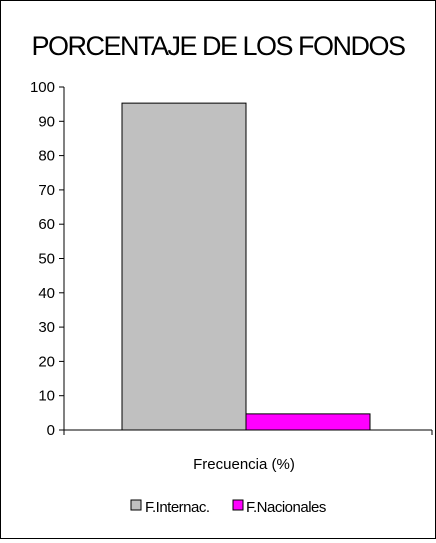 This screenshot has height=543, width=436. Describe the element at coordinates (46, 293) in the screenshot. I see `y-tick-label: 40` at that location.